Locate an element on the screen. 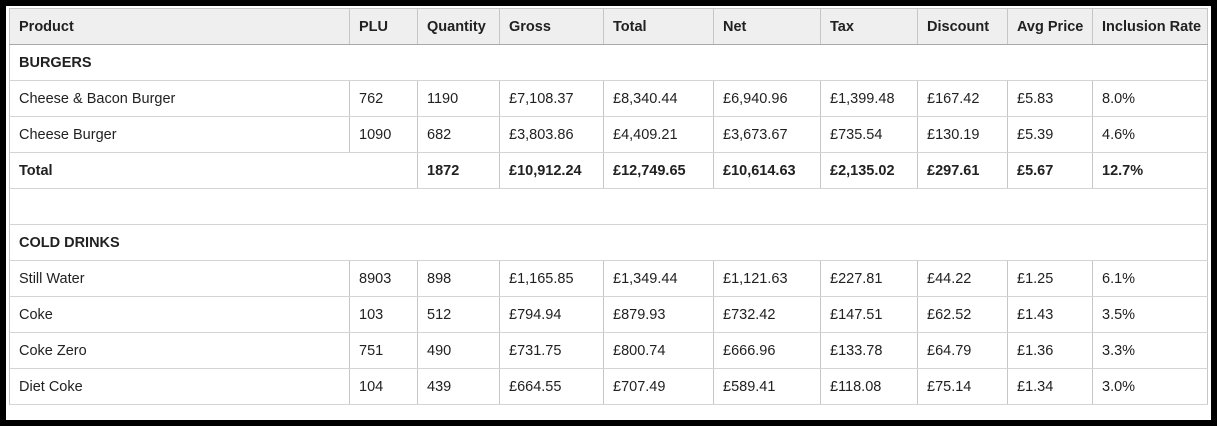 The width and height of the screenshot is (1217, 426). cell-inclusion-rate: 3.3% is located at coordinates (1150, 350).